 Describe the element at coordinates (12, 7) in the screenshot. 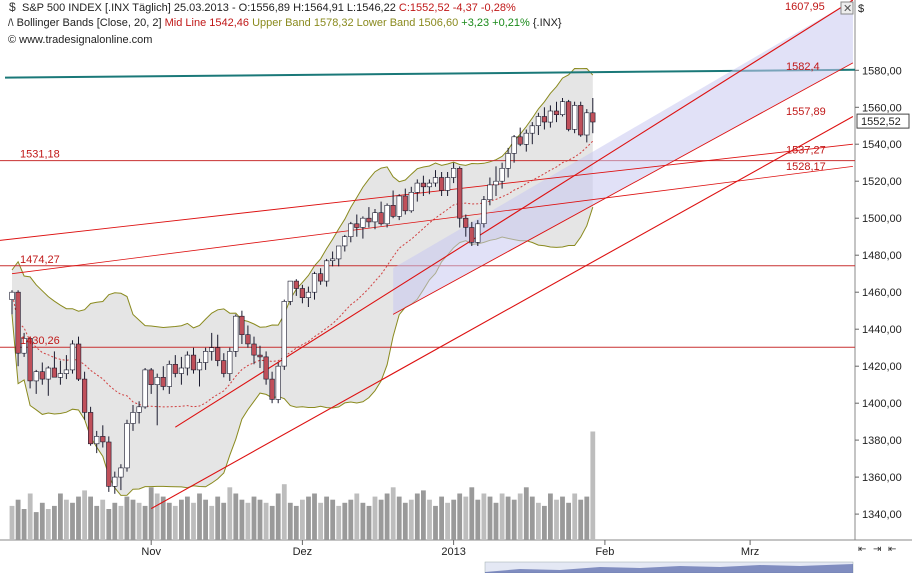

I see `dollar-icon: $` at that location.